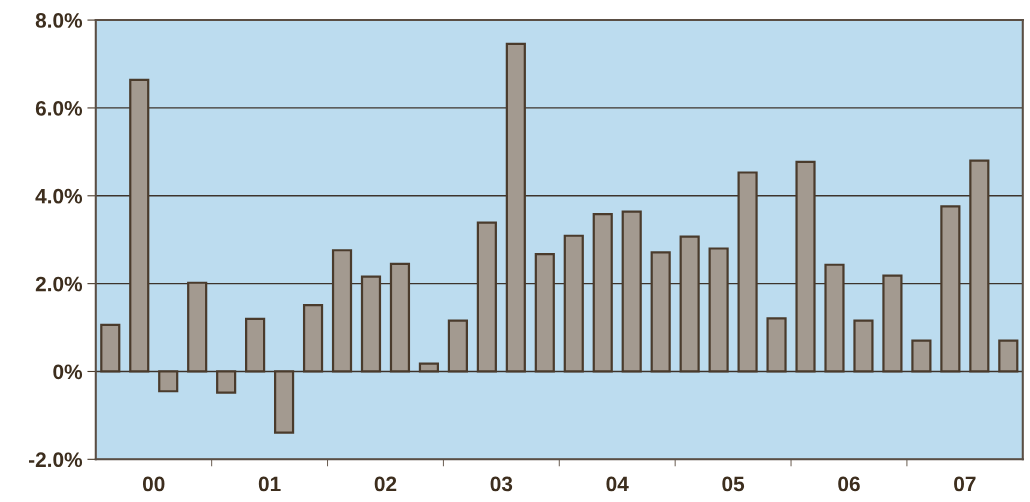 This screenshot has width=1030, height=502. Describe the element at coordinates (965, 484) in the screenshot. I see `x-tick-label: 07` at that location.